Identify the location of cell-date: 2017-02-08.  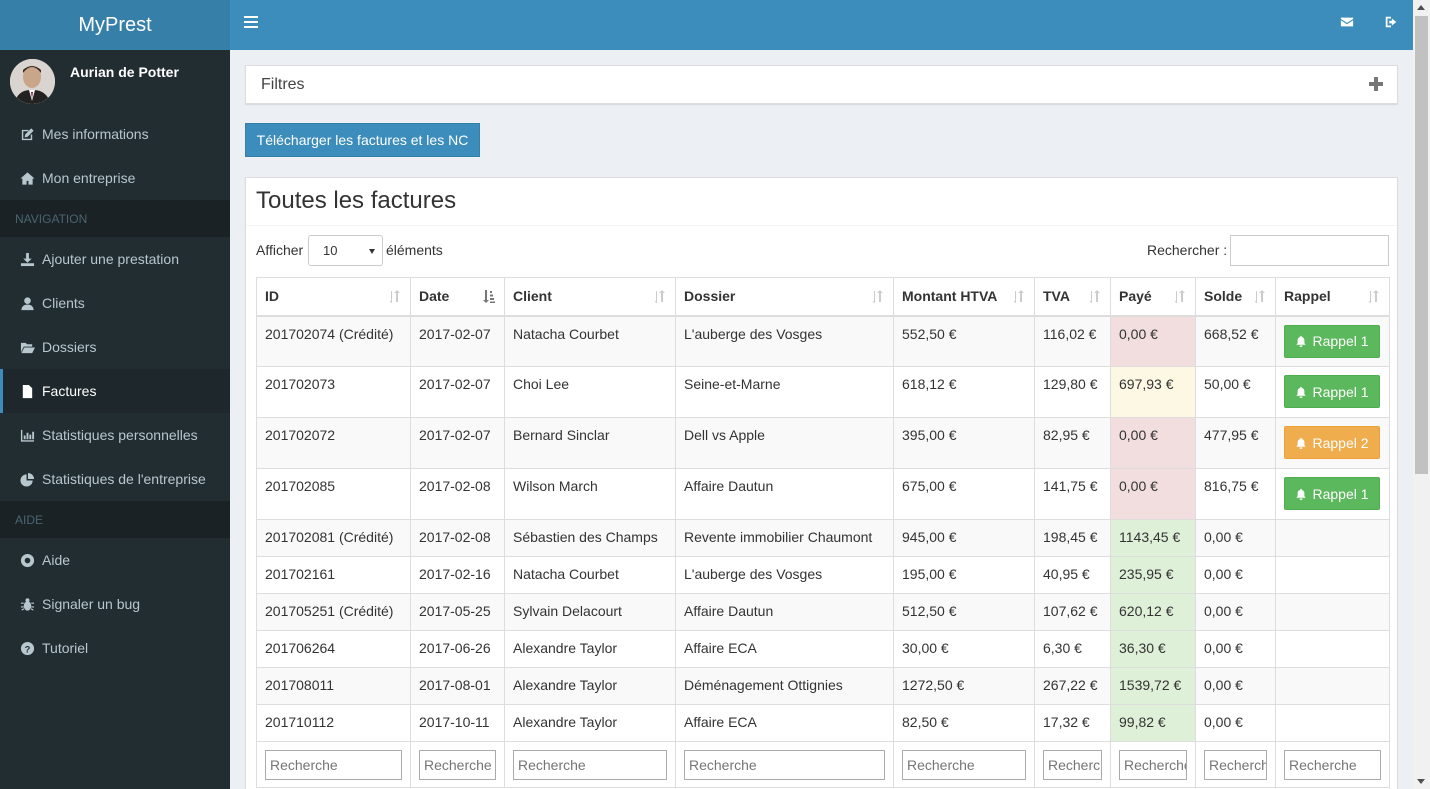
(457, 538).